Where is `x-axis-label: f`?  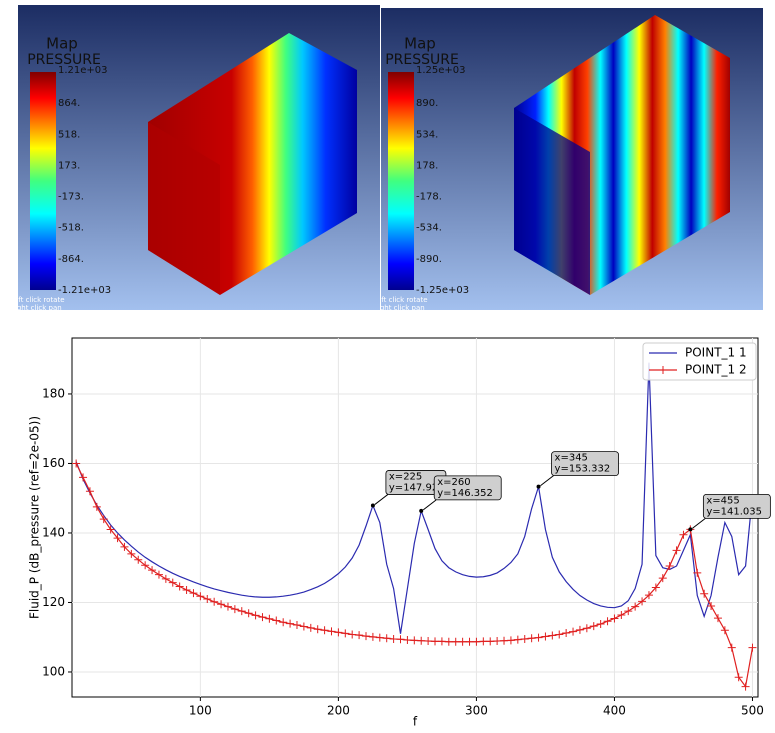
x-axis-label: f is located at coordinates (415, 722).